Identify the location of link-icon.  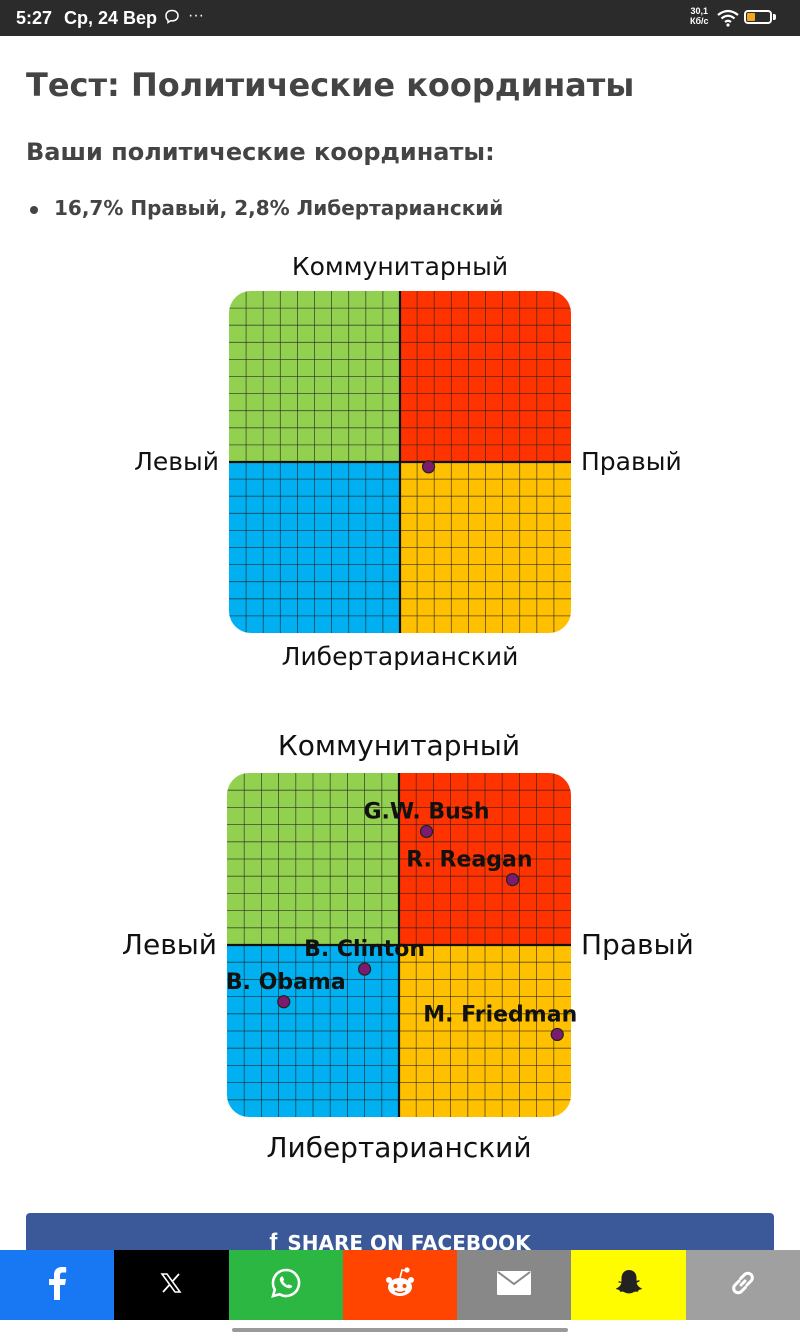
(743, 1285).